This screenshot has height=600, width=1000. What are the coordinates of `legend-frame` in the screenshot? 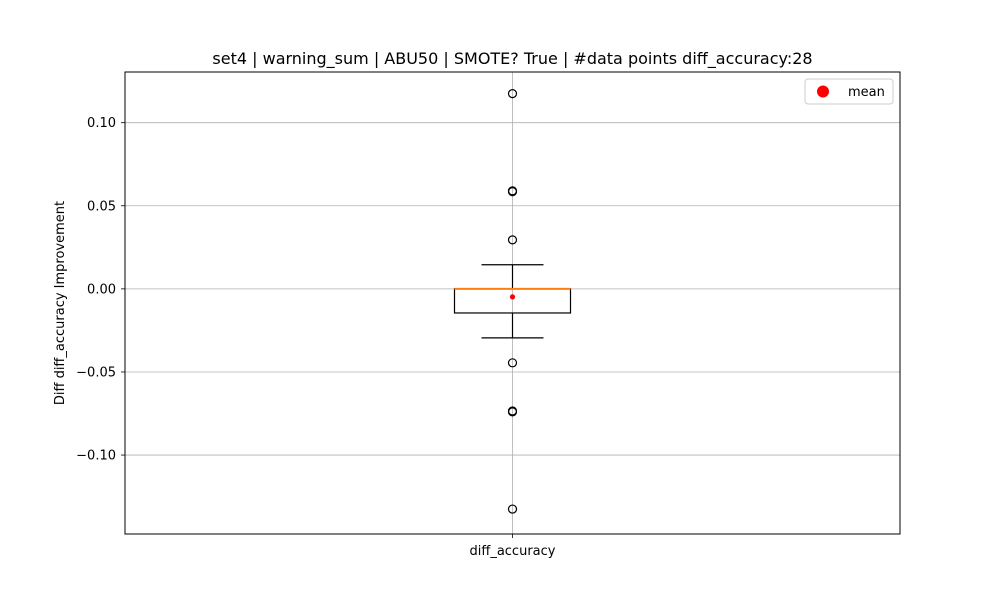 It's located at (849, 91).